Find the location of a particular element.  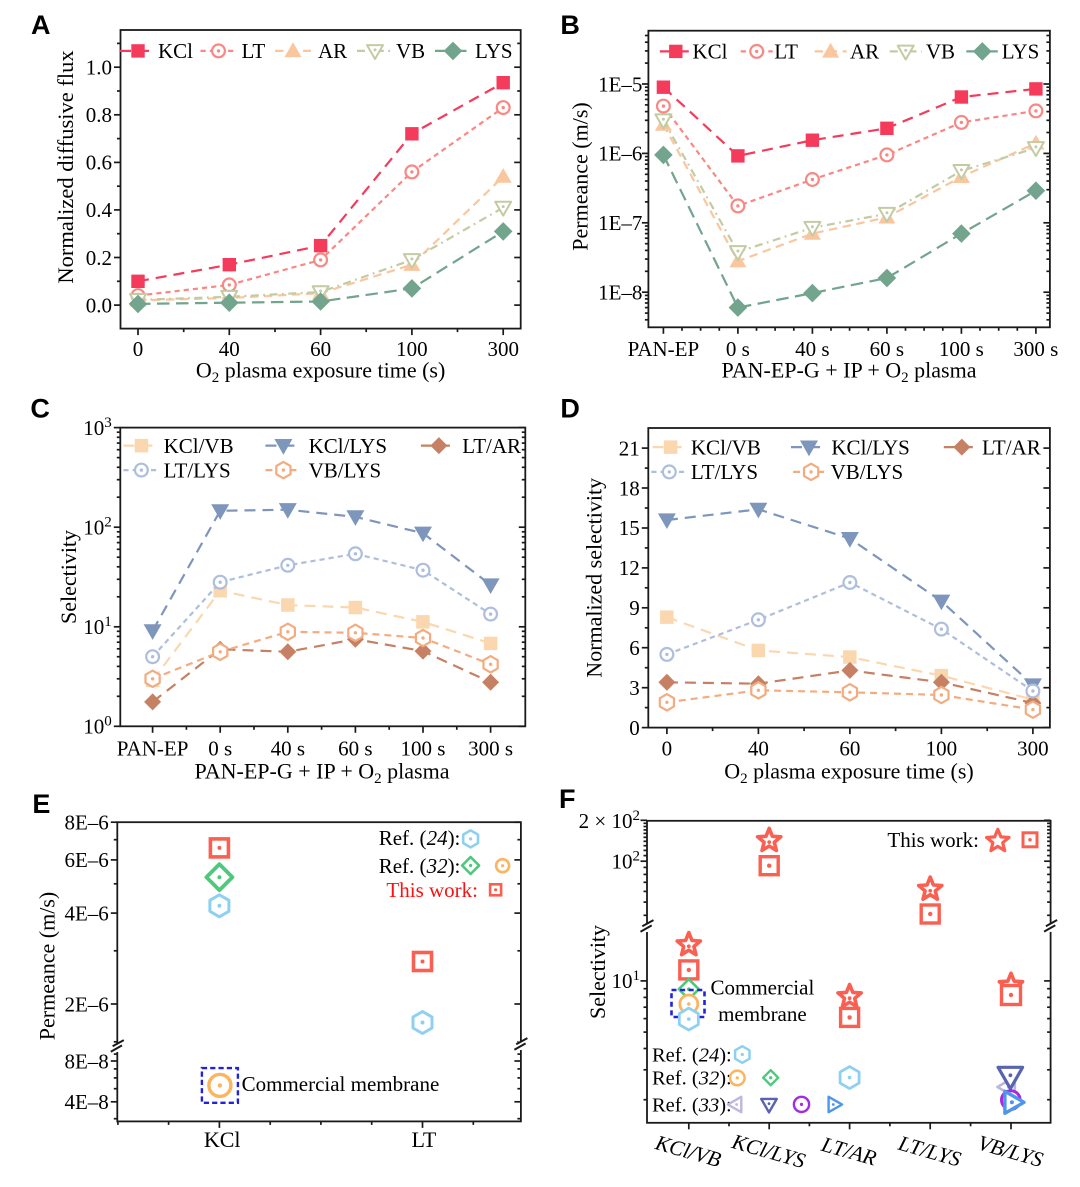

svg-text: 0.0 is located at coordinates (99, 305).